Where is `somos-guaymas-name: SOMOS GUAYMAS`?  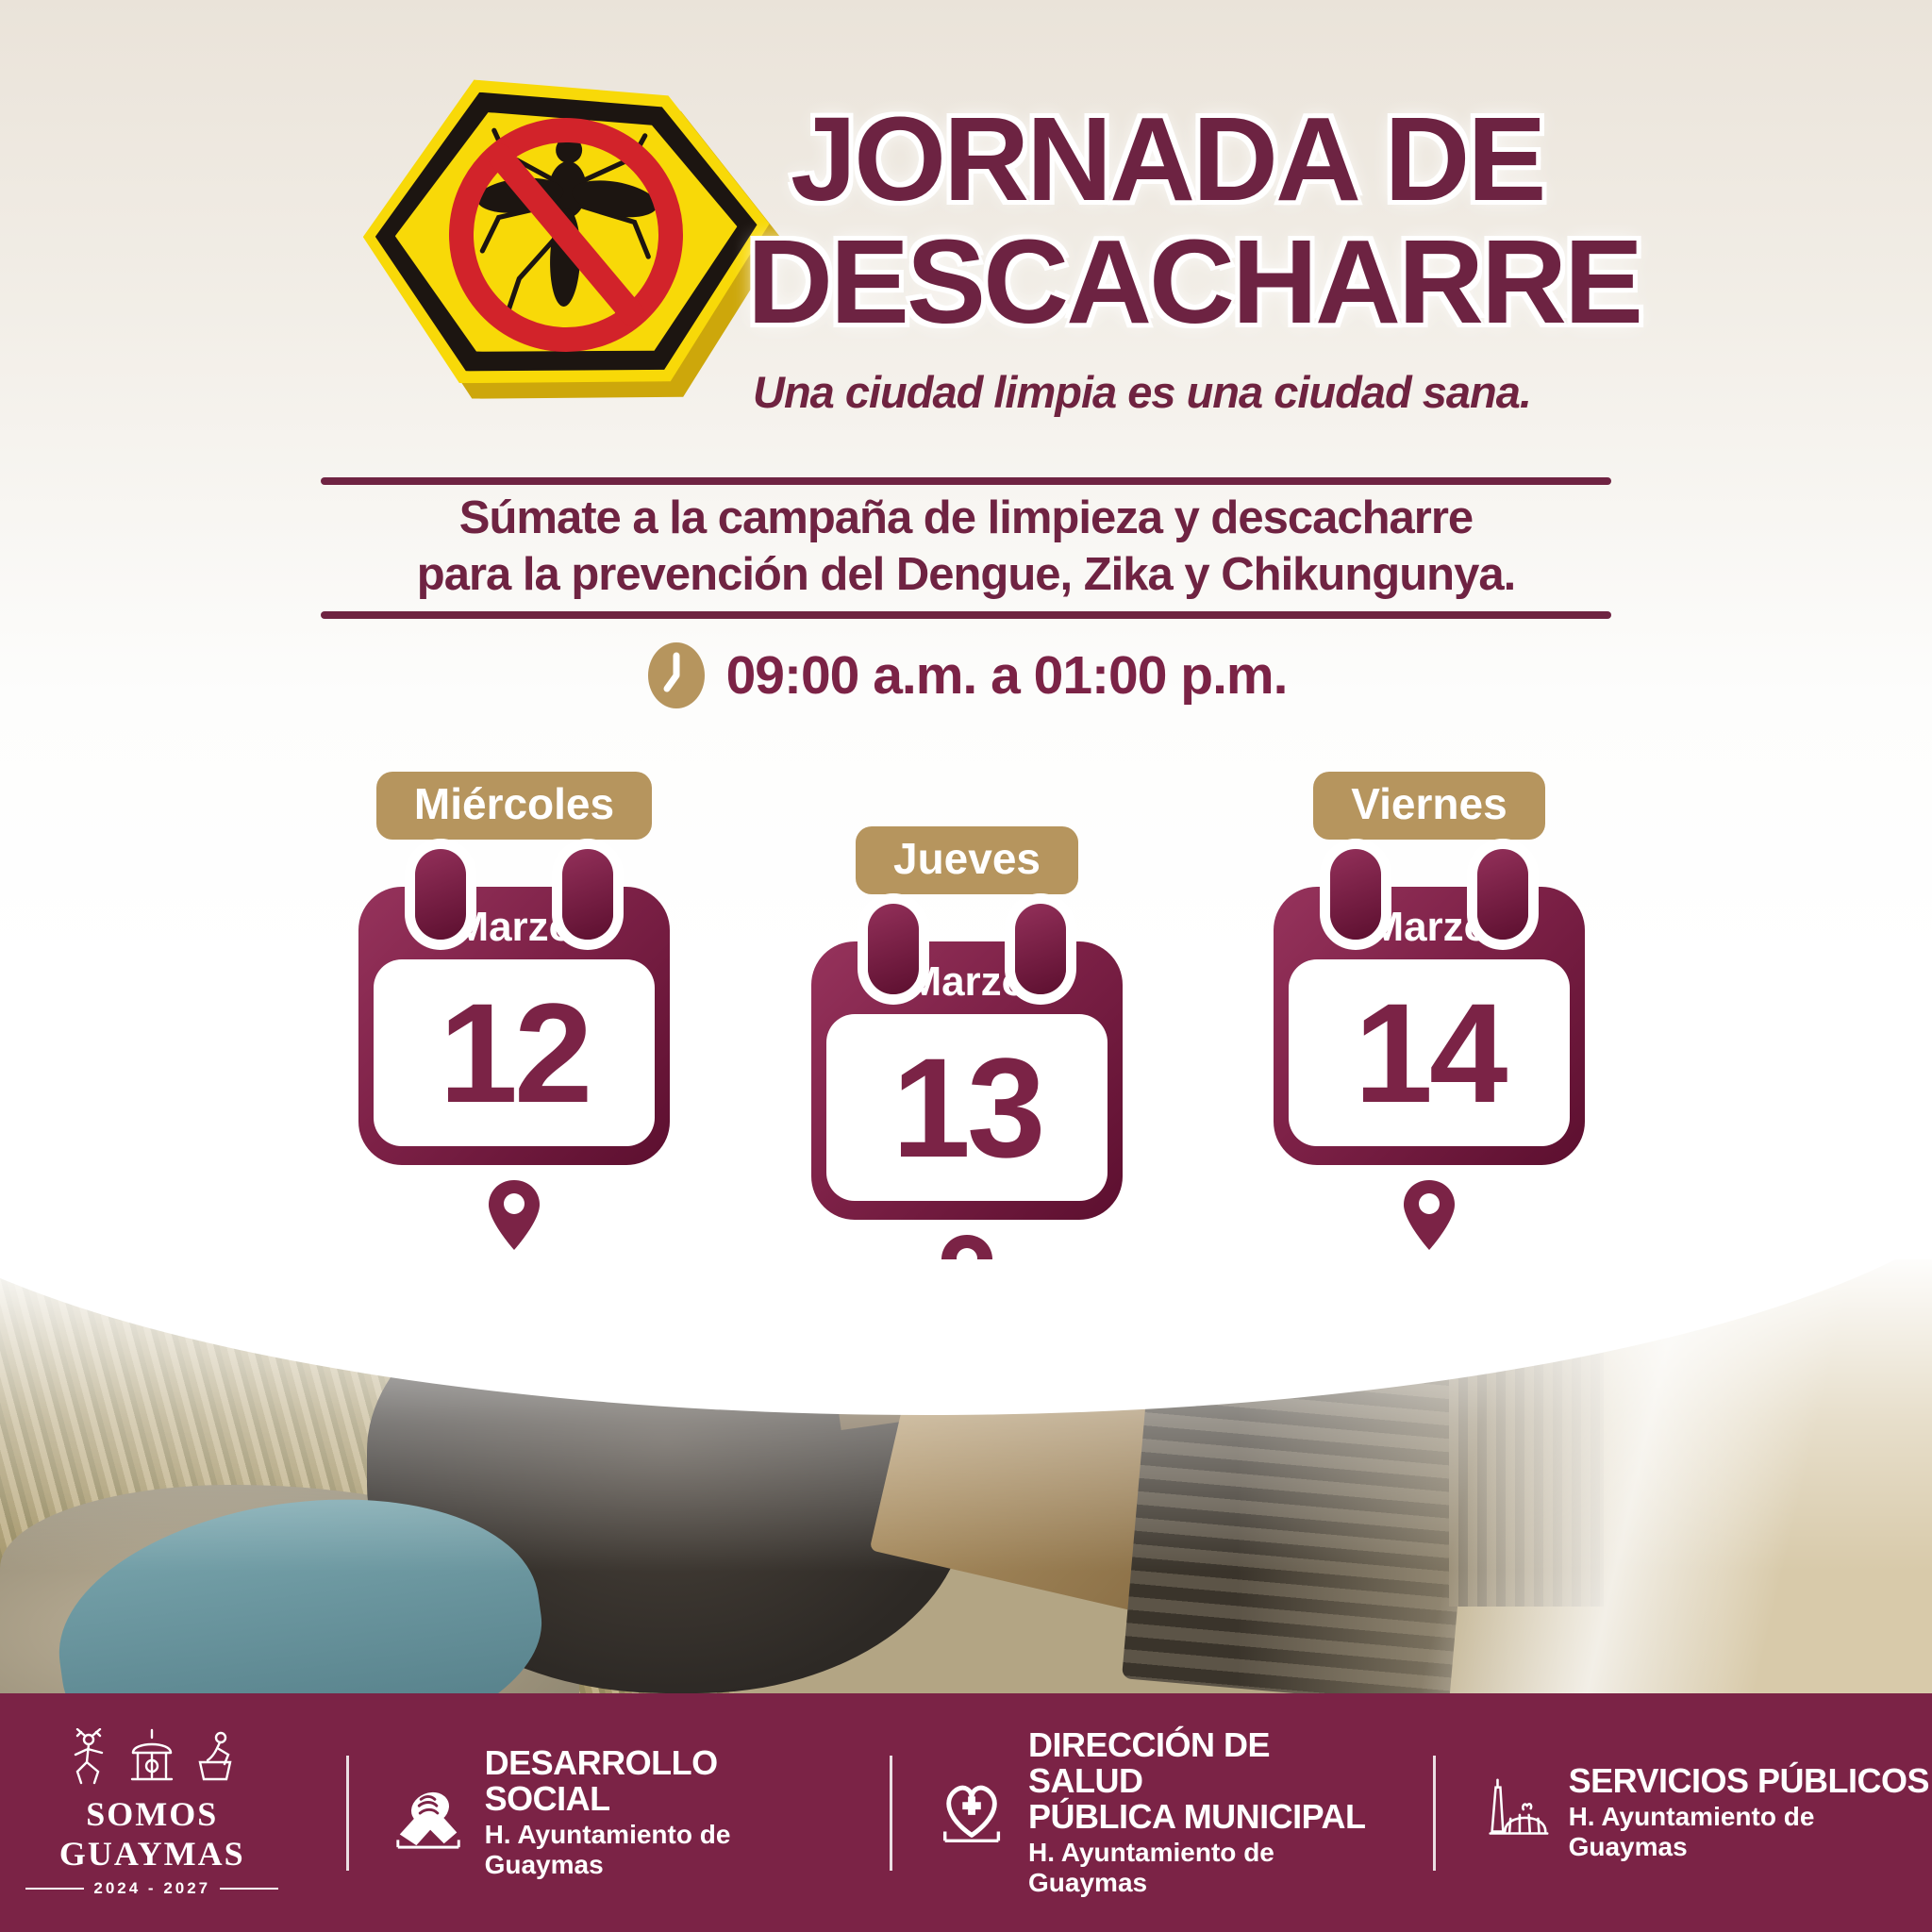
somos-guaymas-name: SOMOS GUAYMAS is located at coordinates (152, 1834).